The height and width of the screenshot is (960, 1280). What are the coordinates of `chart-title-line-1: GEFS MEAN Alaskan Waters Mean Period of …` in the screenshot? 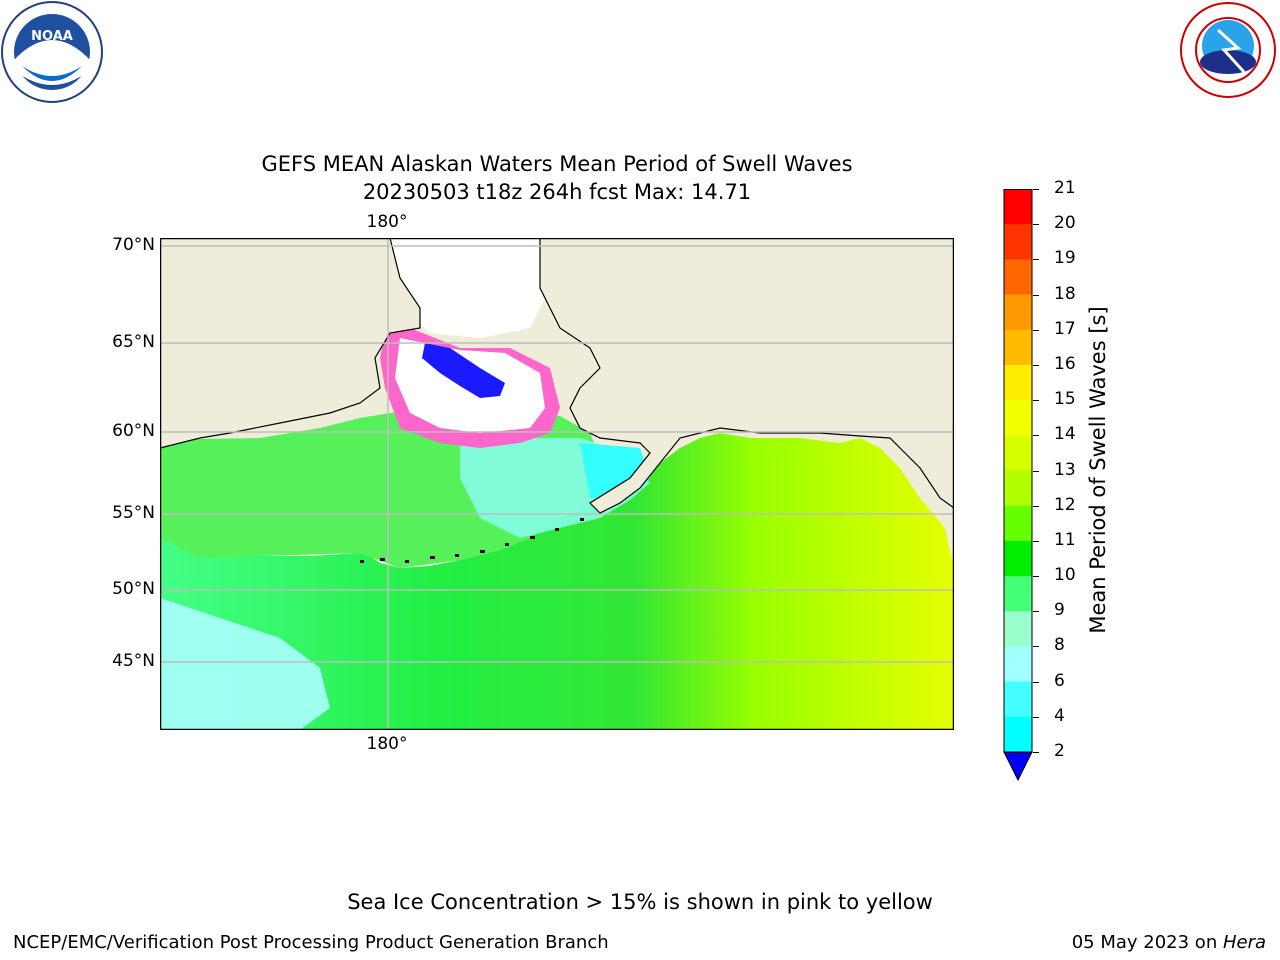 It's located at (557, 164).